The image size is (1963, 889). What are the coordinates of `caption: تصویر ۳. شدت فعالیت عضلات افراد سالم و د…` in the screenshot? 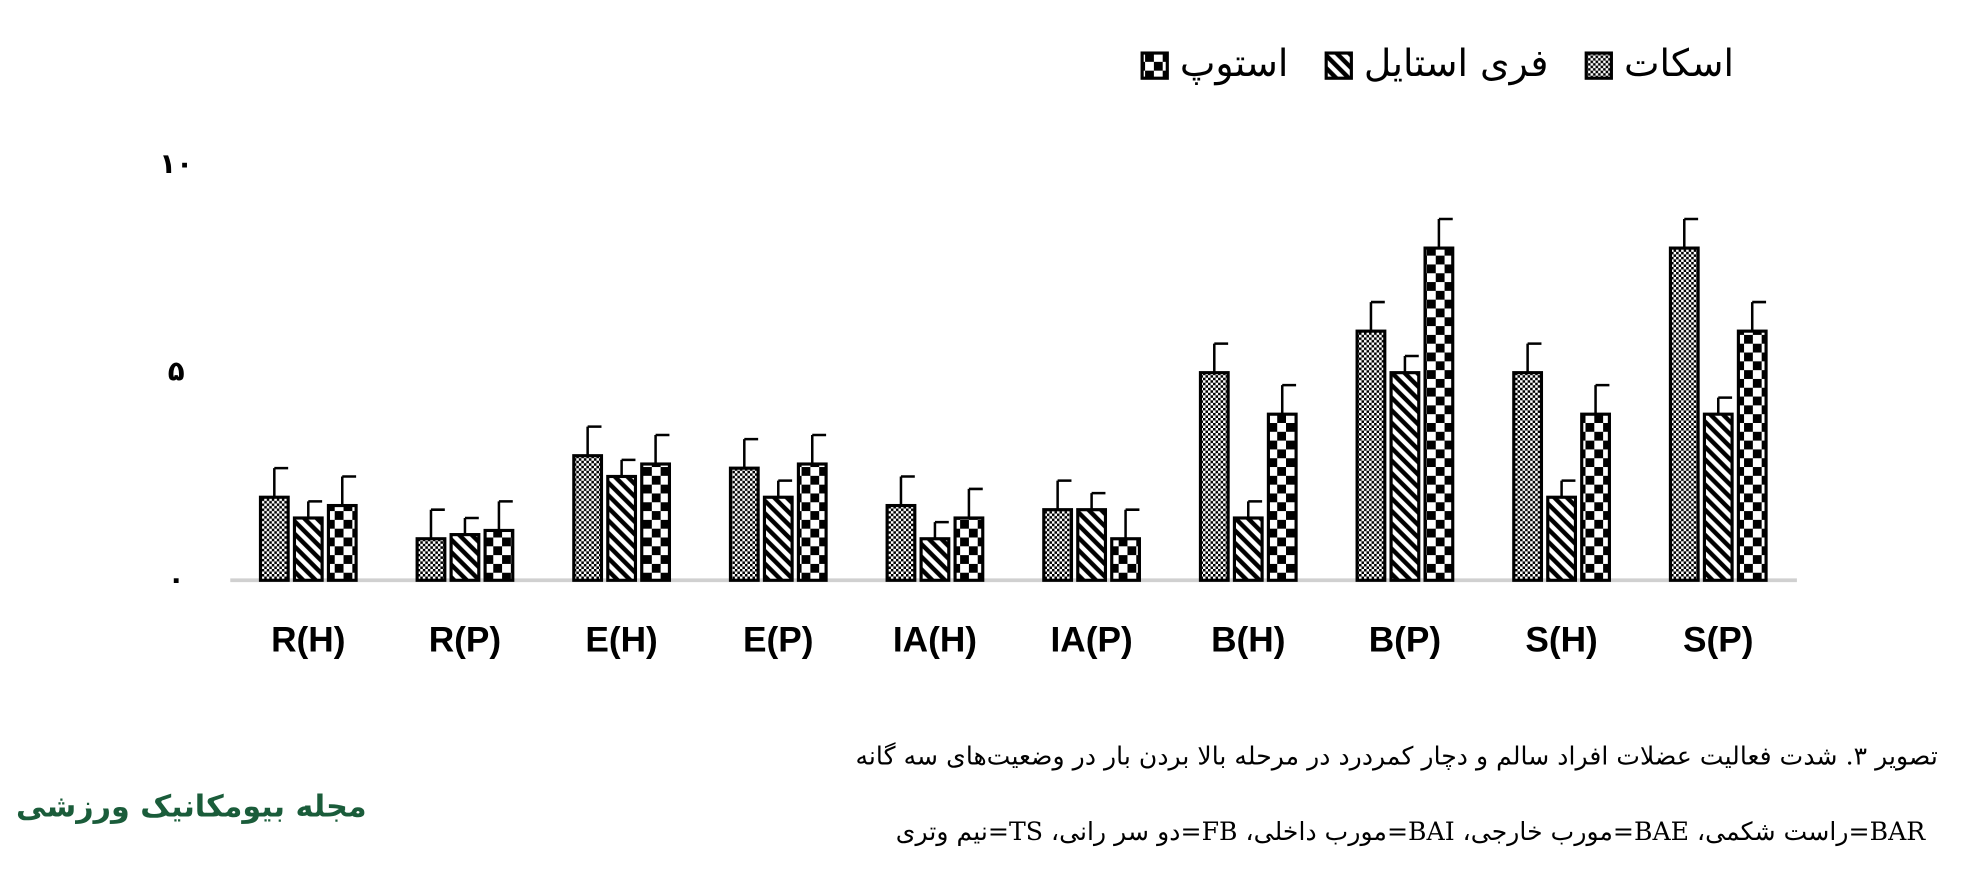 It's located at (1396, 757).